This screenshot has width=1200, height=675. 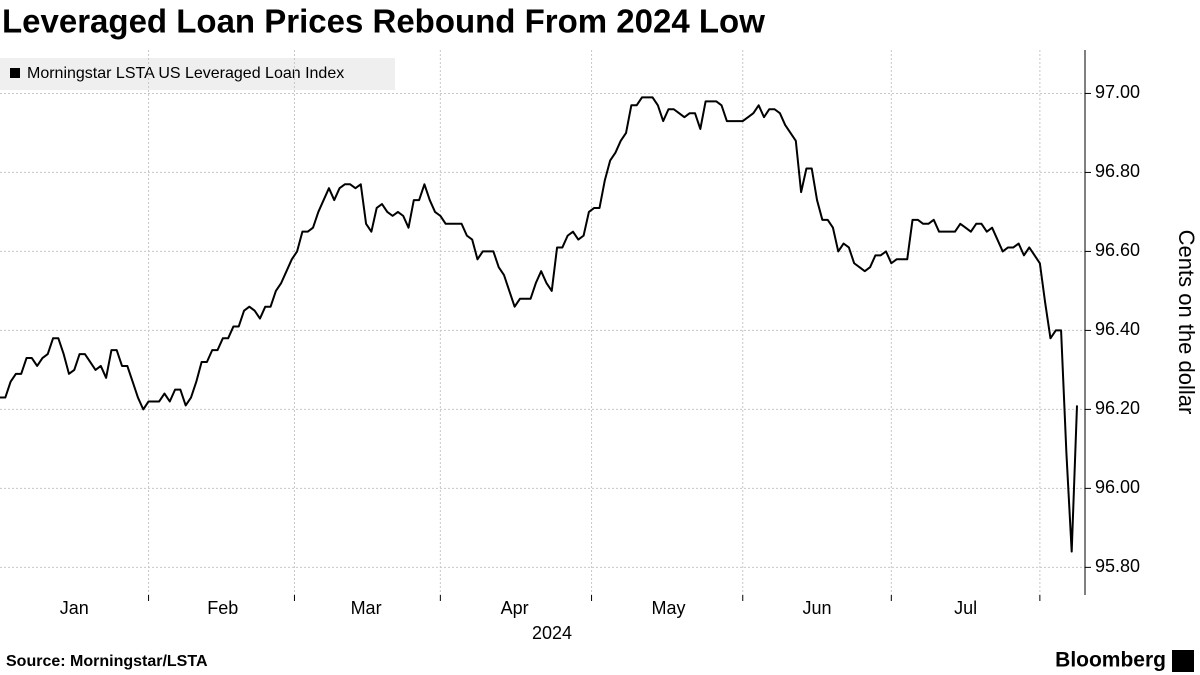 I want to click on y-tick-label: 95.80, so click(x=1117, y=566).